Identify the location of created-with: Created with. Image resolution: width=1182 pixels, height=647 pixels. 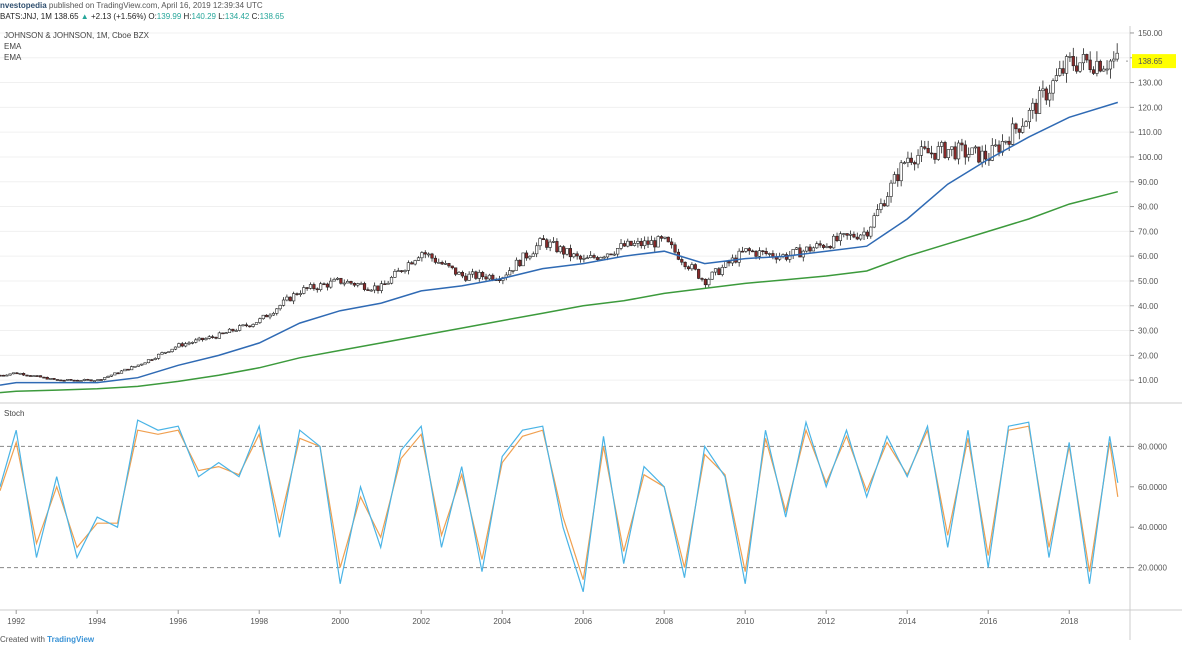
(22, 639).